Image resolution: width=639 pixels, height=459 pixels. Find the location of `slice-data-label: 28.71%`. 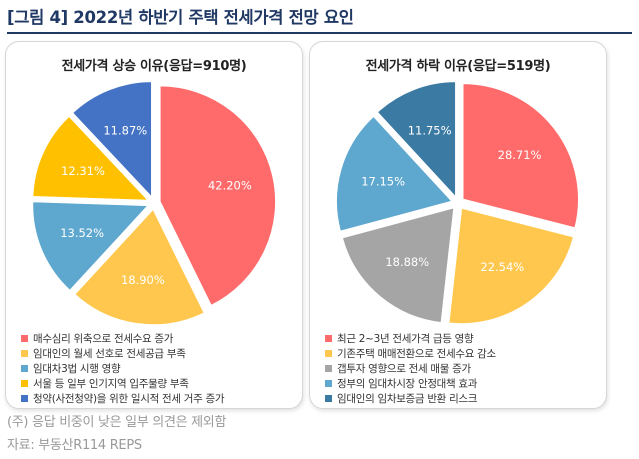

slice-data-label: 28.71% is located at coordinates (520, 155).